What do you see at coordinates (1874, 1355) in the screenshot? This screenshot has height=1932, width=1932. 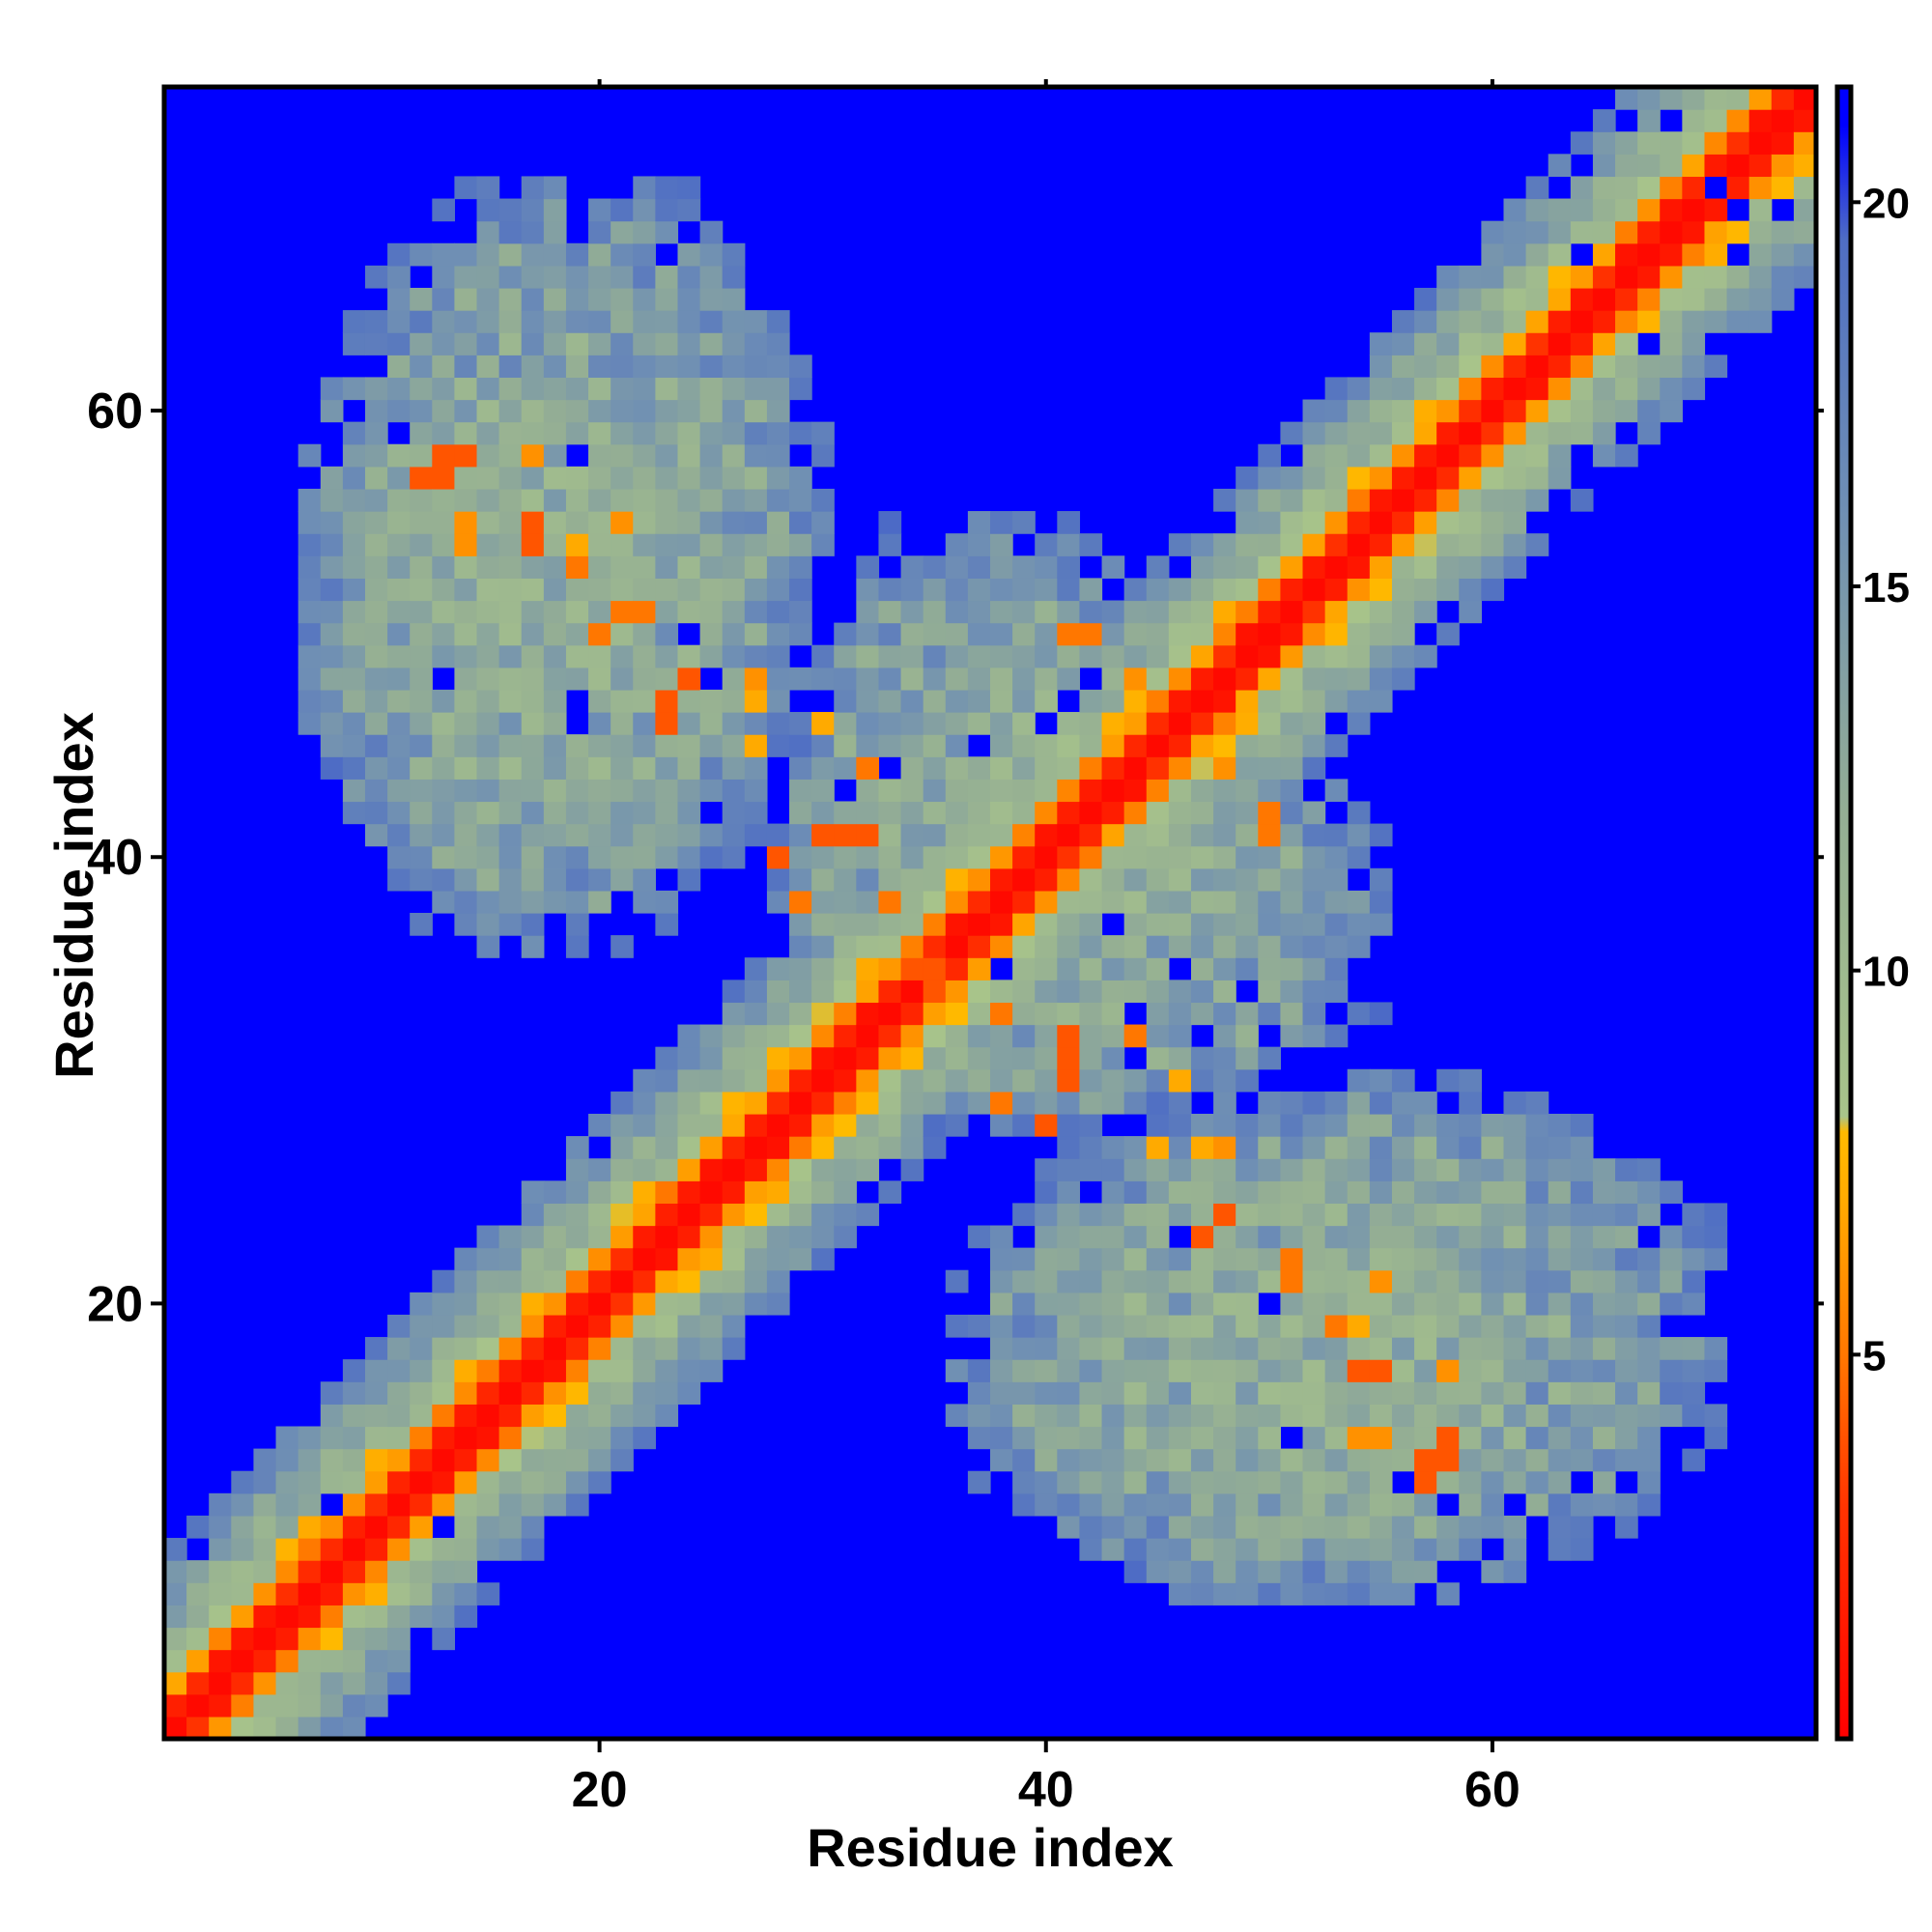 I see `colorbar-tick-label: 5` at bounding box center [1874, 1355].